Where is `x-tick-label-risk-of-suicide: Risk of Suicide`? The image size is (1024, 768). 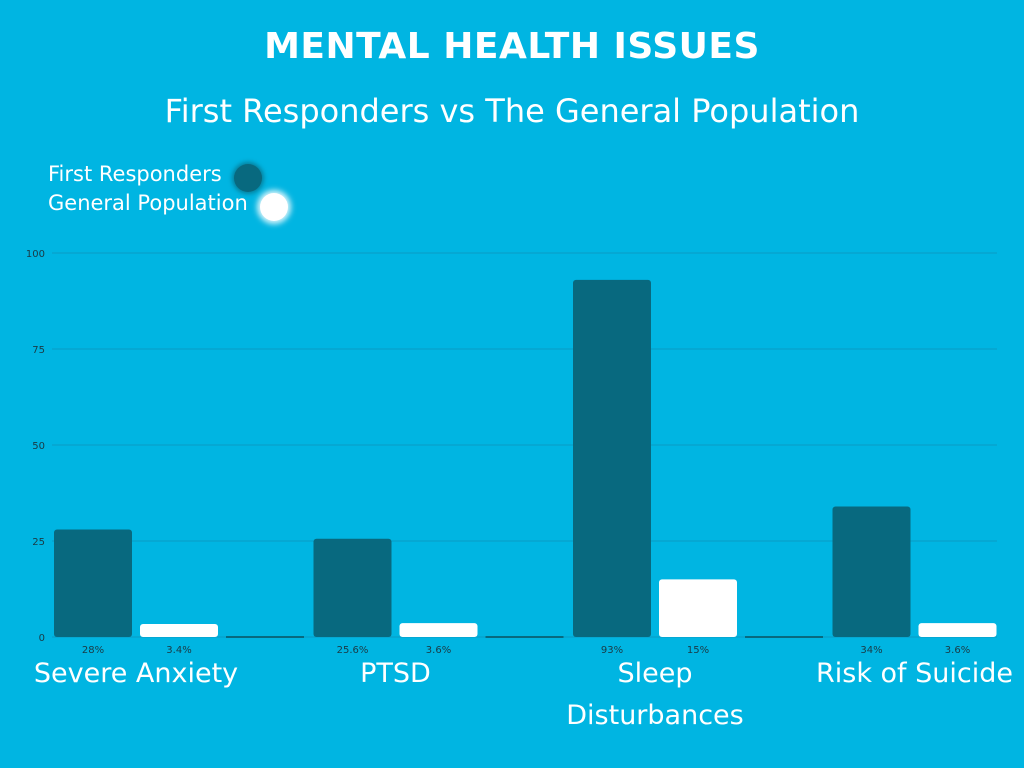
x-tick-label-risk-of-suicide: Risk of Suicide is located at coordinates (914, 674).